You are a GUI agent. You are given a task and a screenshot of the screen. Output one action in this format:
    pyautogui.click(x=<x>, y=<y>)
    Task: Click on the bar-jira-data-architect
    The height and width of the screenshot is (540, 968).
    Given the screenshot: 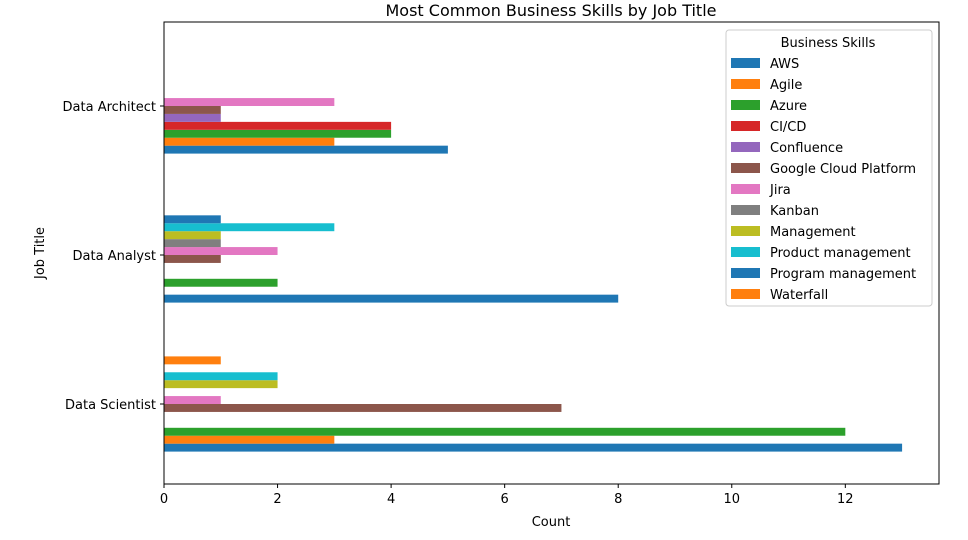 What is the action you would take?
    pyautogui.click(x=249, y=102)
    